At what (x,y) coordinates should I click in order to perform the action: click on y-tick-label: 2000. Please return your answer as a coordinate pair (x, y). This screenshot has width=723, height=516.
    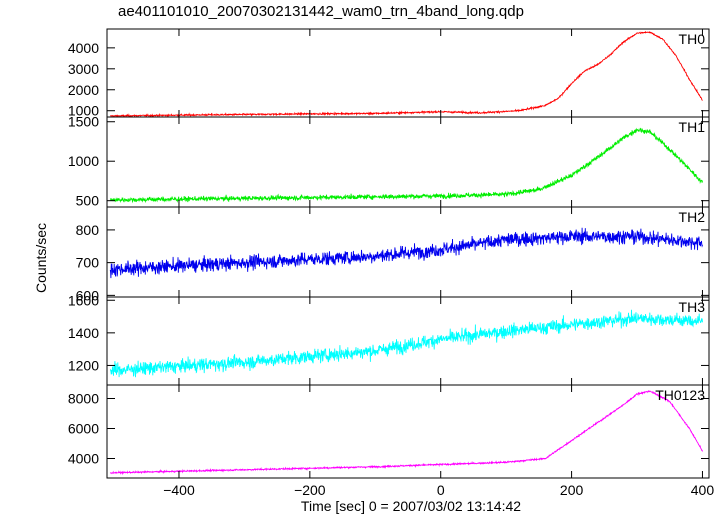
    Looking at the image, I should click on (83, 90).